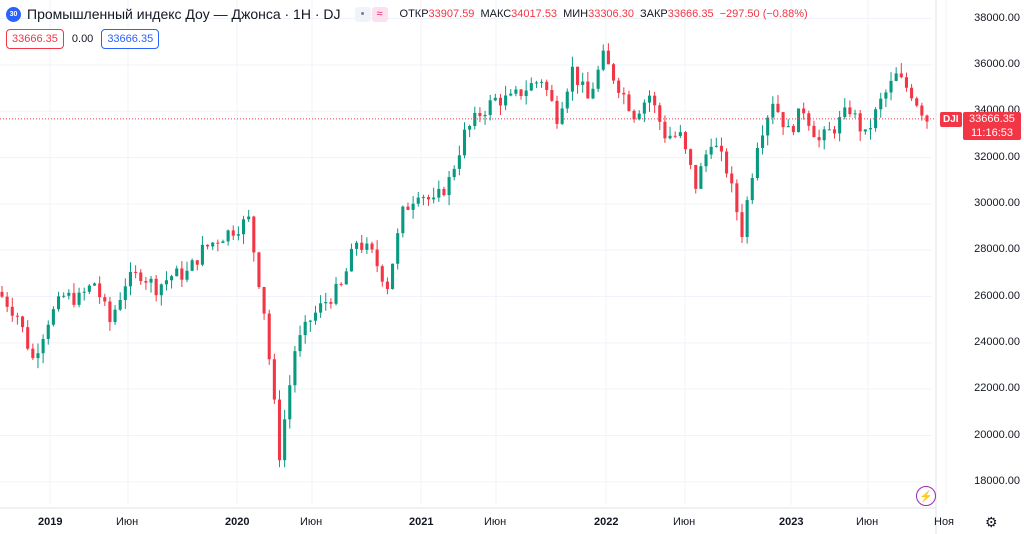  I want to click on hide-indicator-button: •, so click(362, 14).